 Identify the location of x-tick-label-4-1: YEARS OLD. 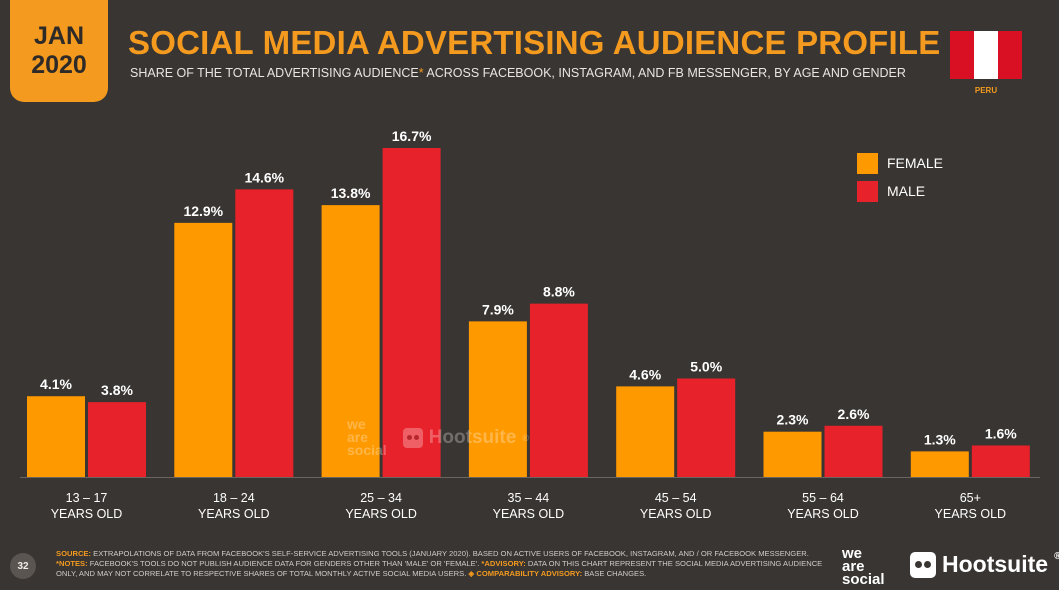
(676, 514).